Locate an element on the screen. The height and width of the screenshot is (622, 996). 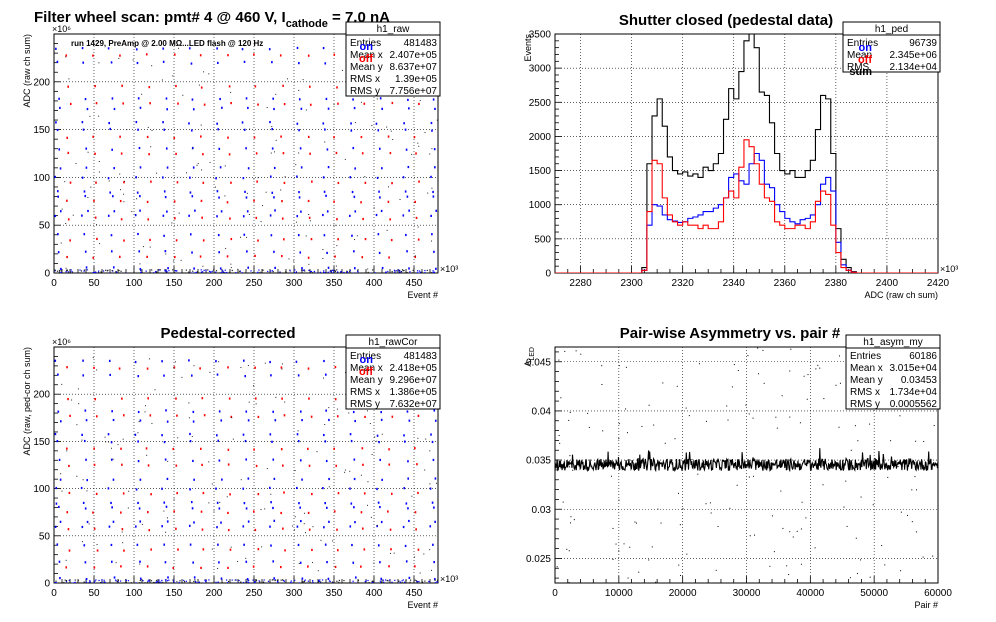
stats-key: RMS x is located at coordinates (865, 392).